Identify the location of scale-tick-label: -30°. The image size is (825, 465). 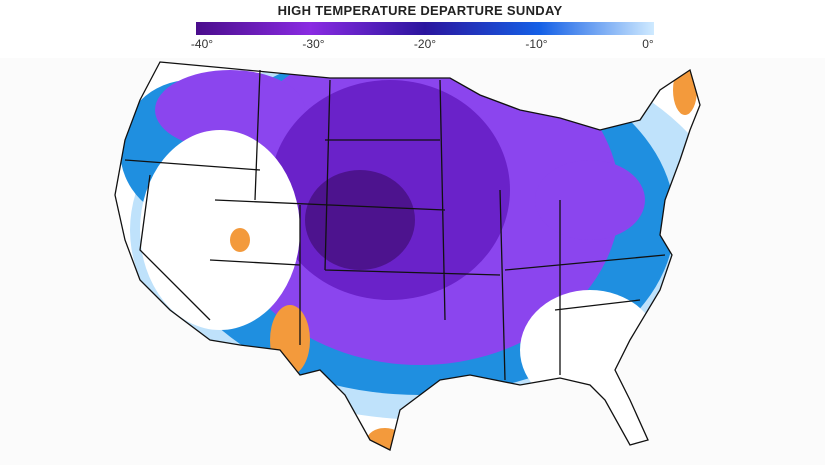
(313, 44).